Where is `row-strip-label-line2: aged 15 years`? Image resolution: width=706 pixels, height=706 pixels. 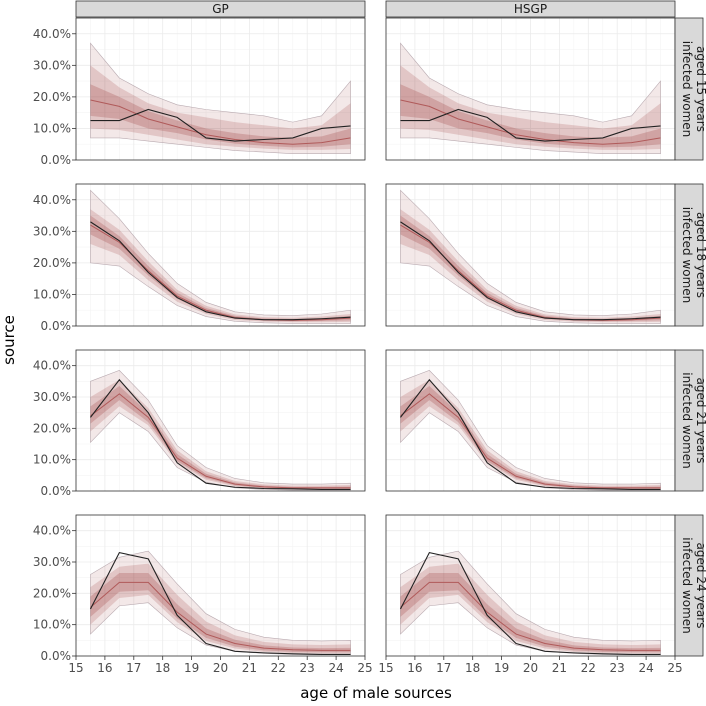
row-strip-label-line2: aged 15 years is located at coordinates (700, 89).